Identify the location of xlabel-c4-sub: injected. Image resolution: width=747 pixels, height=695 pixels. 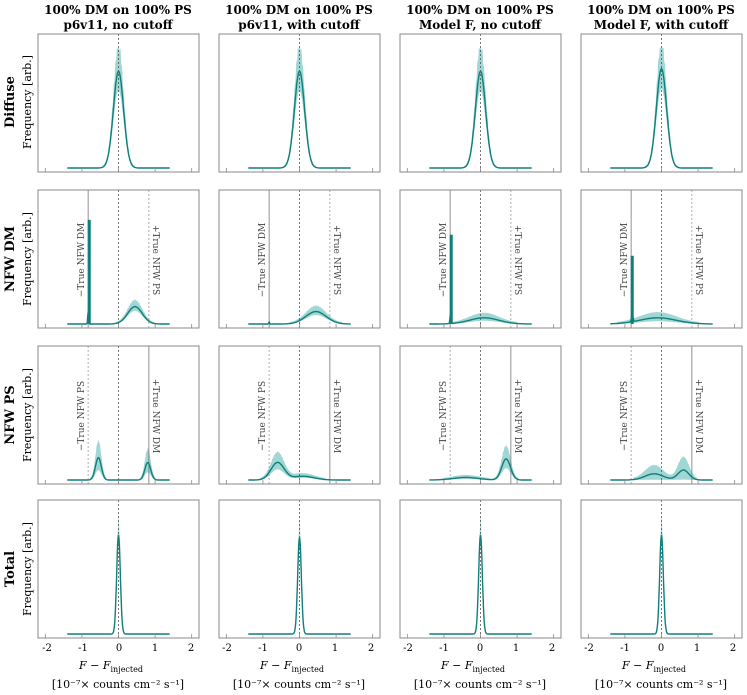
(670, 669).